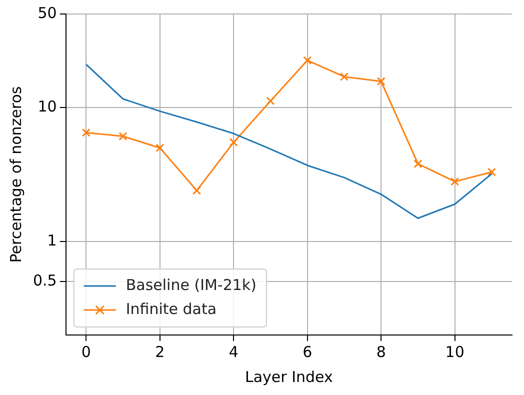 This screenshot has height=395, width=524. I want to click on y-tick-label: 1, so click(52, 240).